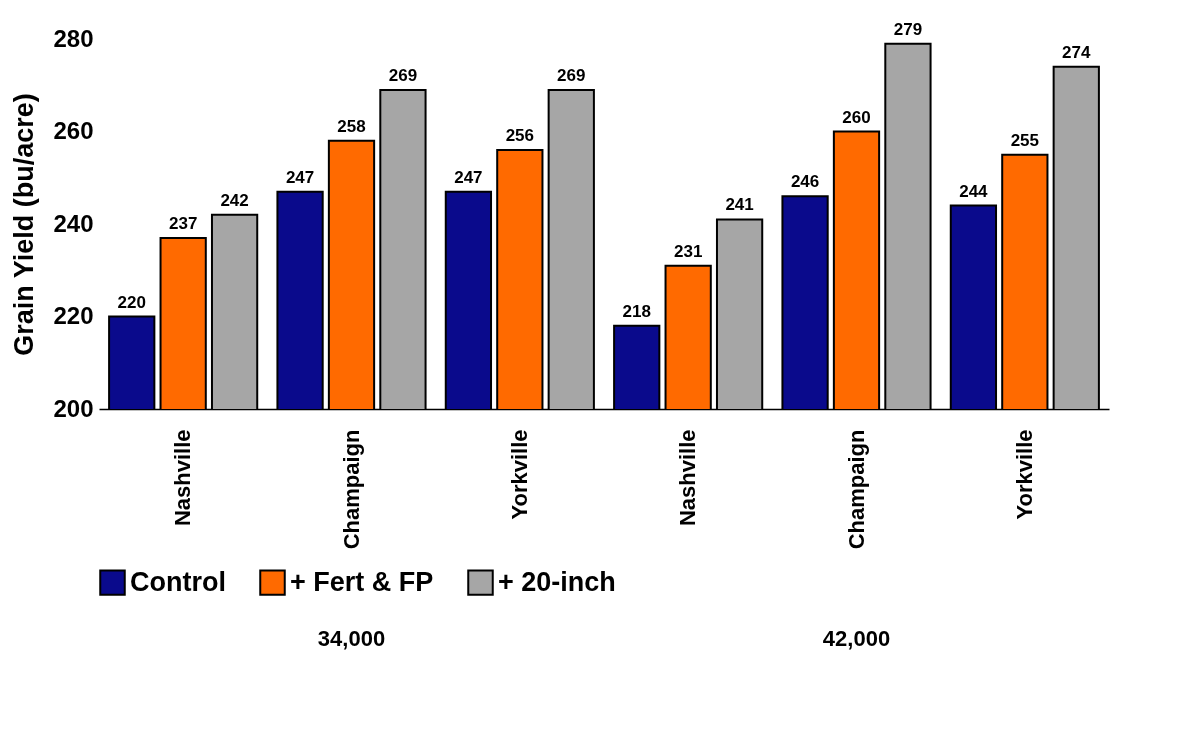 The height and width of the screenshot is (743, 1188). What do you see at coordinates (1025, 140) in the screenshot?
I see `data-label: 255` at bounding box center [1025, 140].